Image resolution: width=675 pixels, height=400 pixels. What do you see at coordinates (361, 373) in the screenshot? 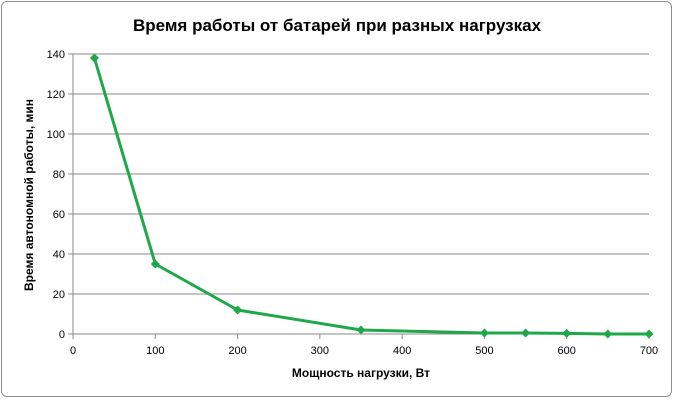
I see `x-axis-title: Мощность нагрузки, Вт` at bounding box center [361, 373].